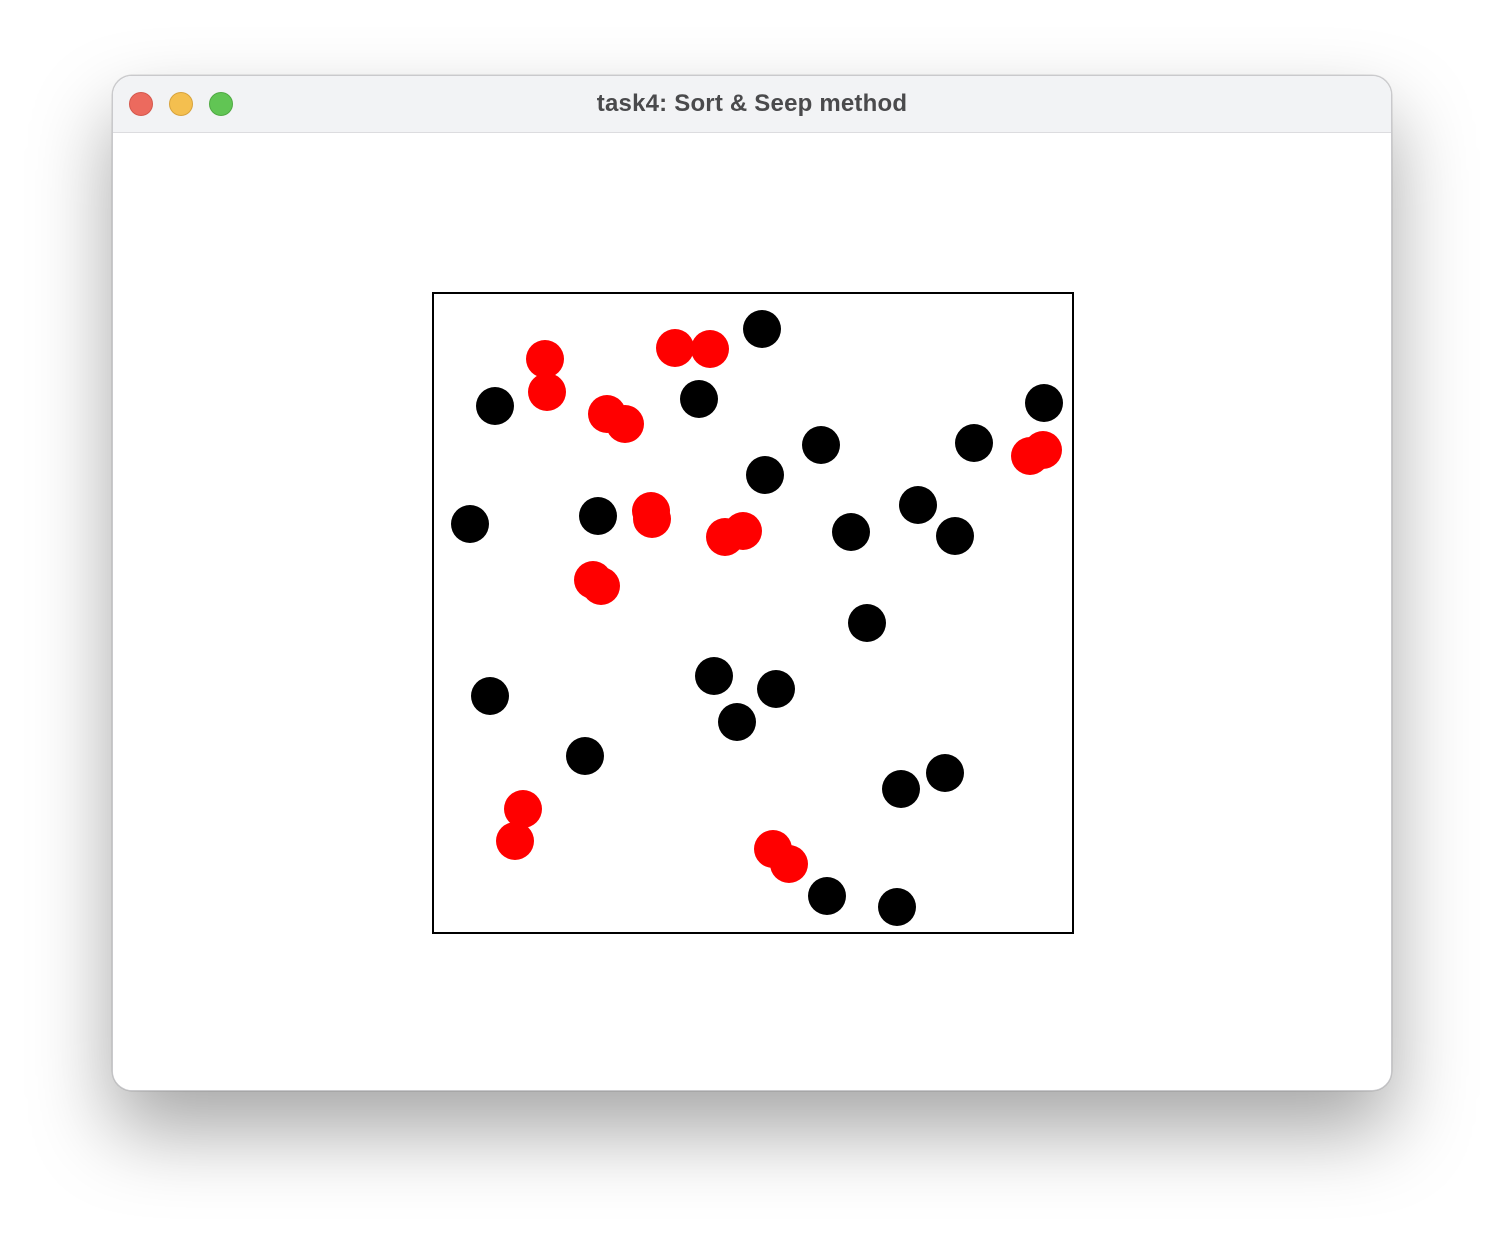 The width and height of the screenshot is (1504, 1240). I want to click on title-bar: task4: Sort & Seep method, so click(752, 104).